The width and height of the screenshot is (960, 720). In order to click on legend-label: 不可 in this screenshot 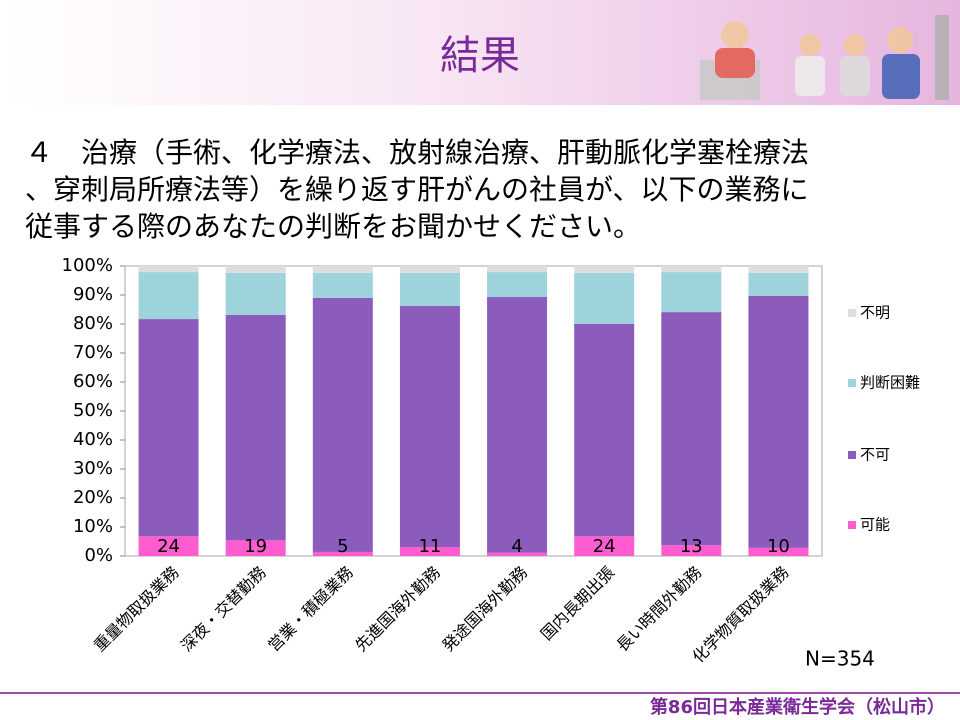, I will do `click(875, 455)`.